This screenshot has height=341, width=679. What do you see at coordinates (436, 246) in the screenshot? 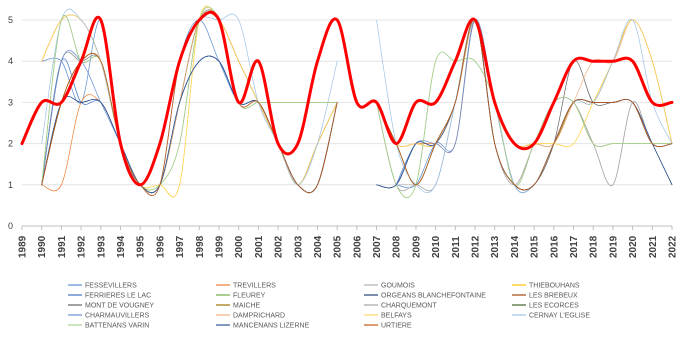
I see `x-tick-label: 2010` at bounding box center [436, 246].